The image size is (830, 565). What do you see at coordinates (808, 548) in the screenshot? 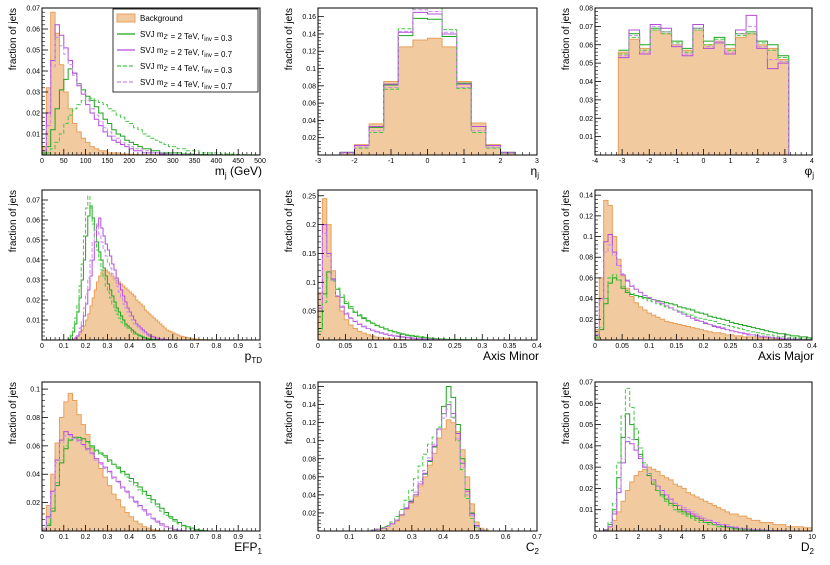
I see `x-axis-label: D2` at bounding box center [808, 548].